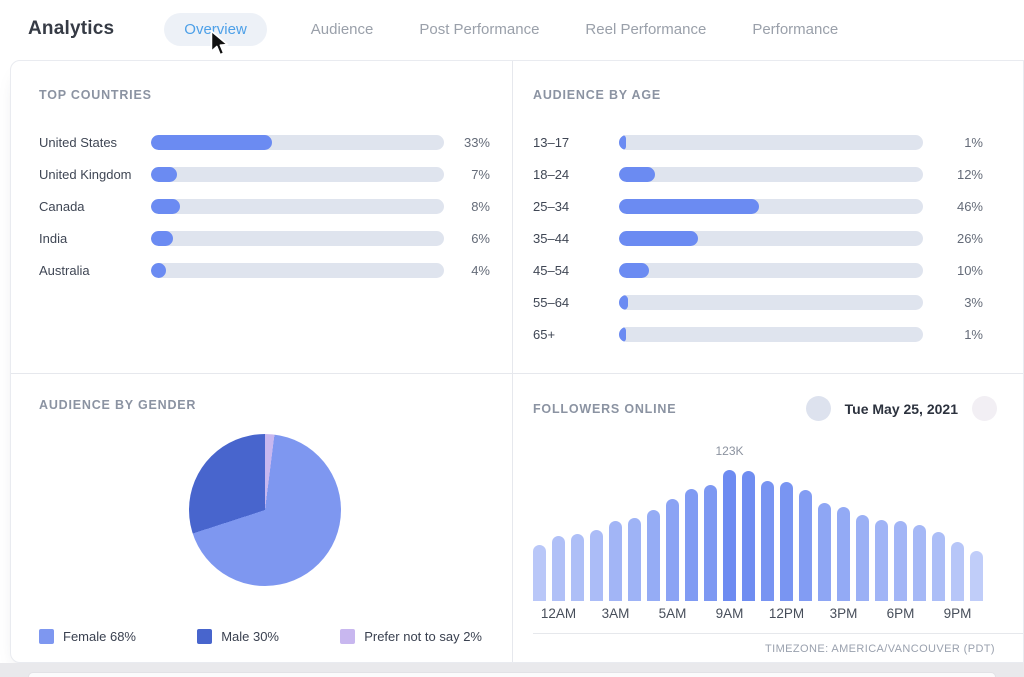 The image size is (1024, 677). I want to click on legend-item: Male 30%, so click(238, 636).